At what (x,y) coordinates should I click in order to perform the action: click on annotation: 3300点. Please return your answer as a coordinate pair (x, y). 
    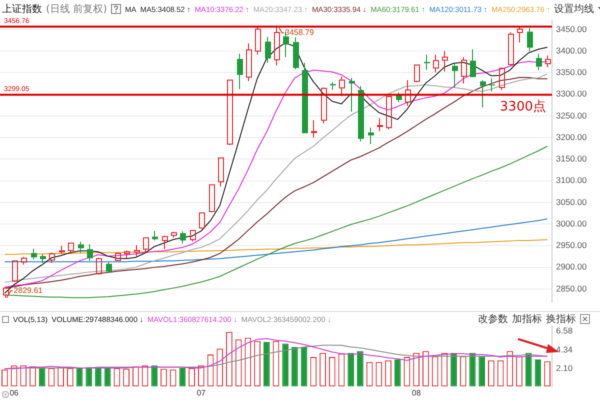
    Looking at the image, I should click on (523, 107).